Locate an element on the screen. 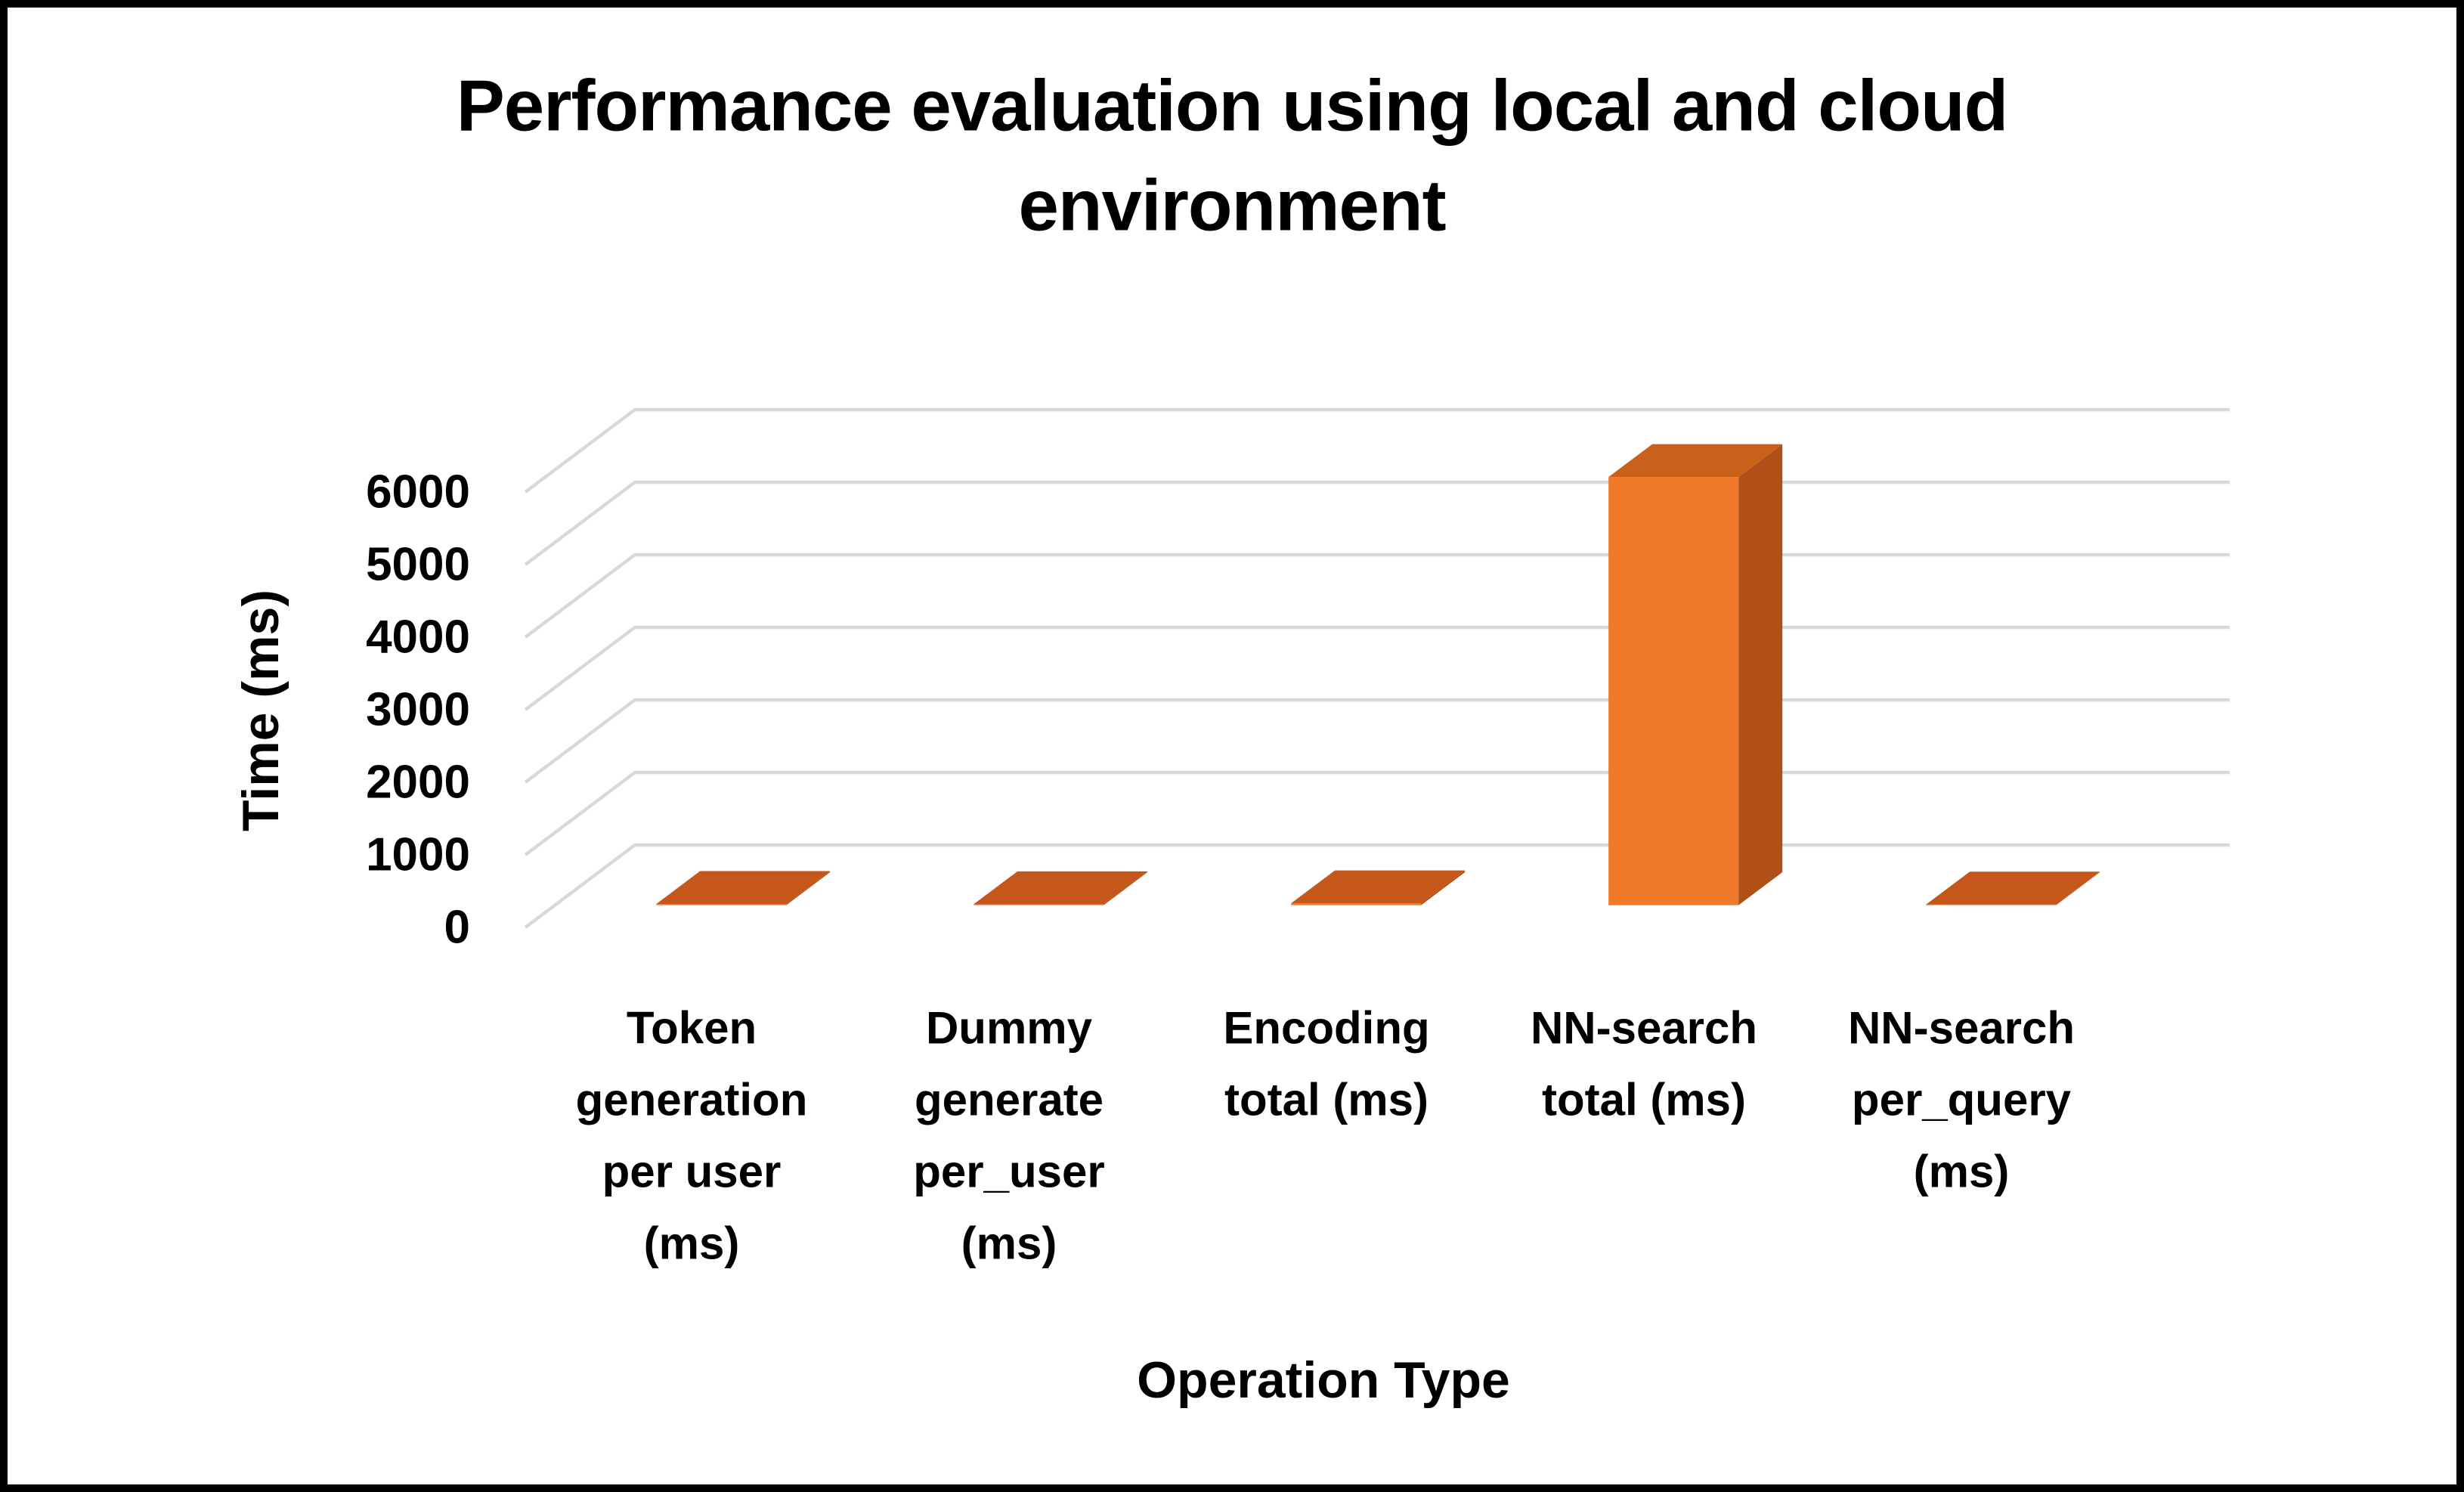  y-tick-label-6000: 6000 is located at coordinates (418, 492).